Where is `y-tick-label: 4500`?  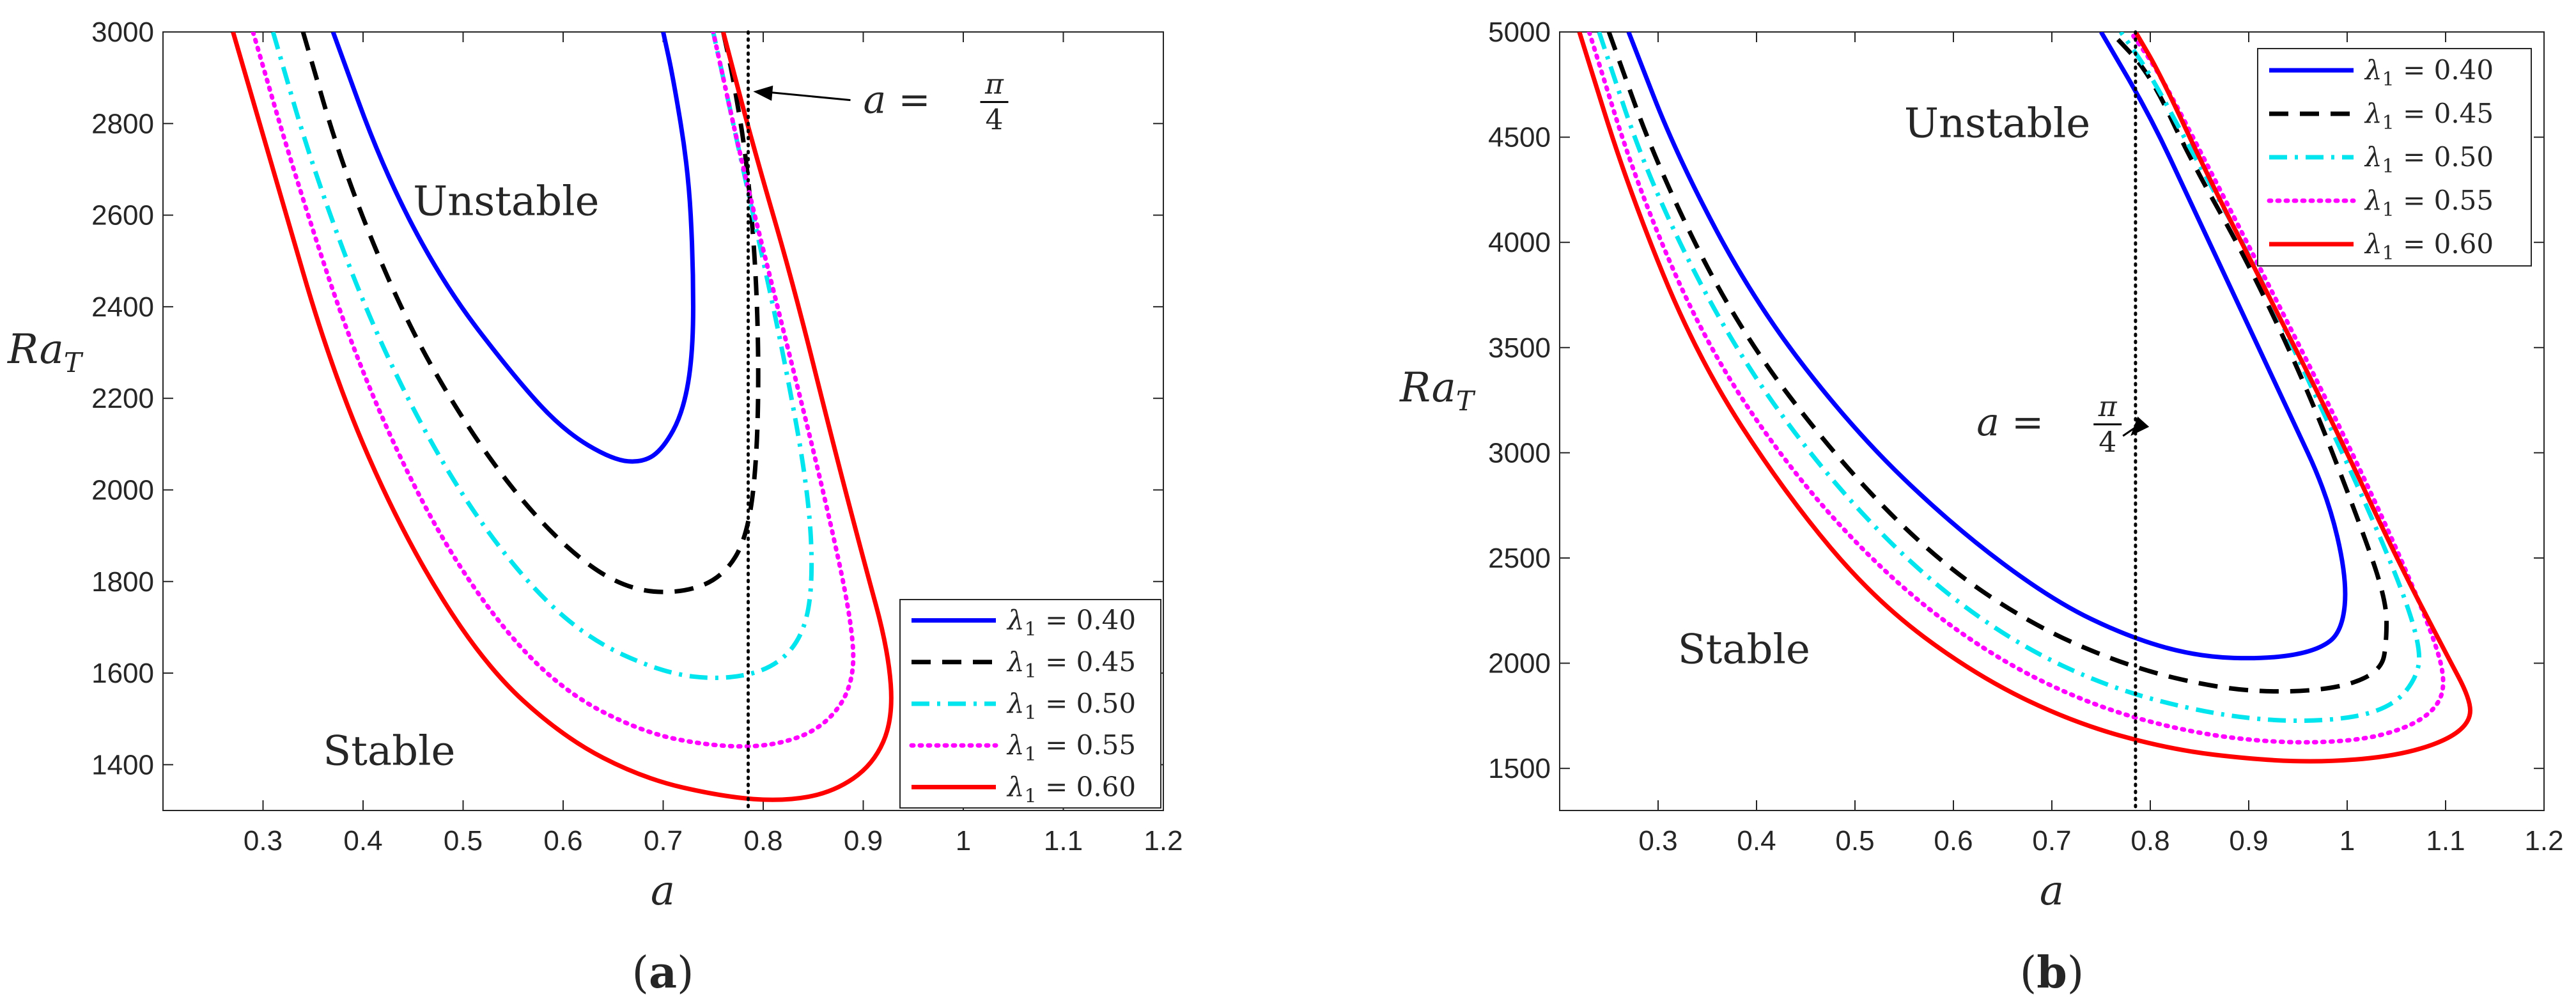
y-tick-label: 4500 is located at coordinates (1519, 137).